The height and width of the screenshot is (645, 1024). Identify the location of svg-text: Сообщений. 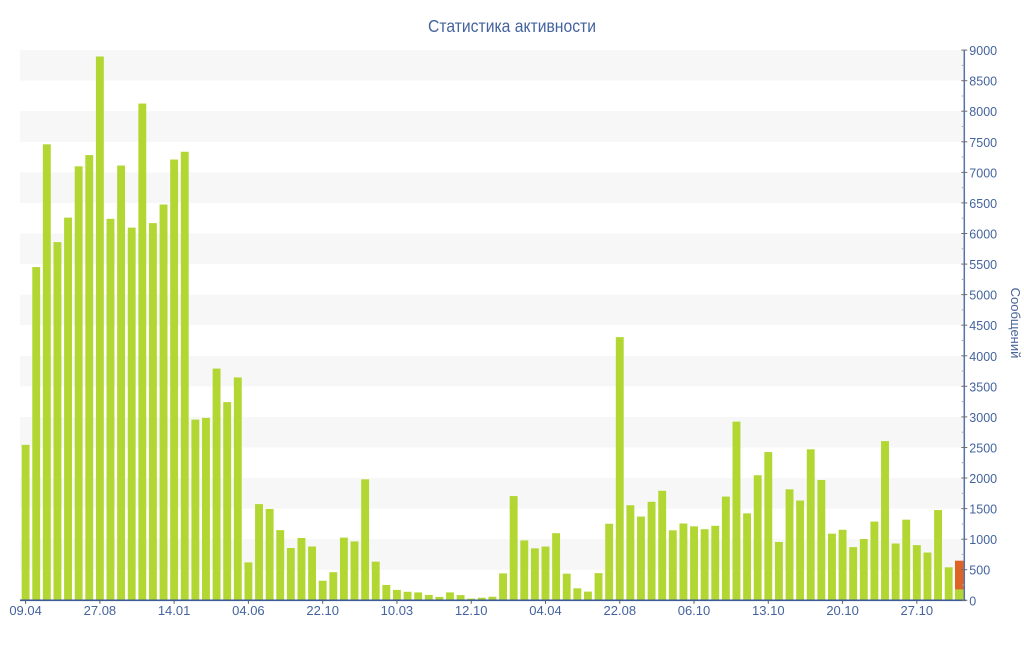
(1015, 323).